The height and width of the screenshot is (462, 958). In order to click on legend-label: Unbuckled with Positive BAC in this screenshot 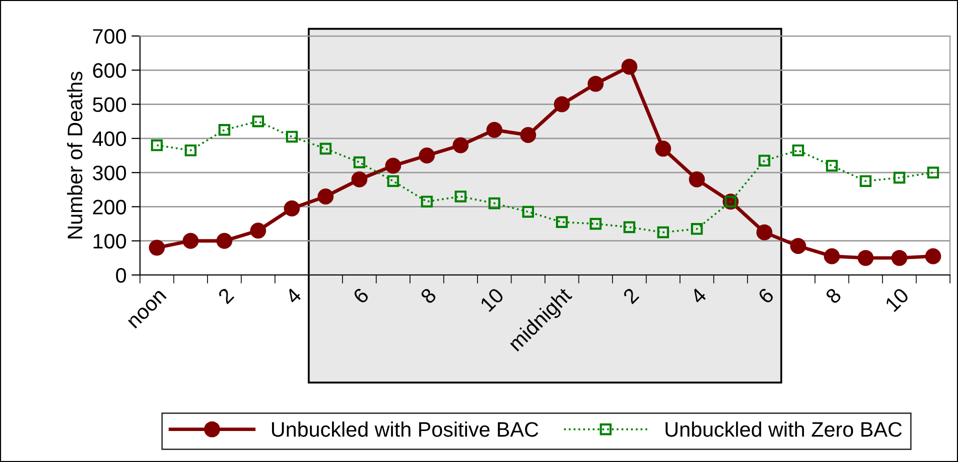, I will do `click(405, 429)`.